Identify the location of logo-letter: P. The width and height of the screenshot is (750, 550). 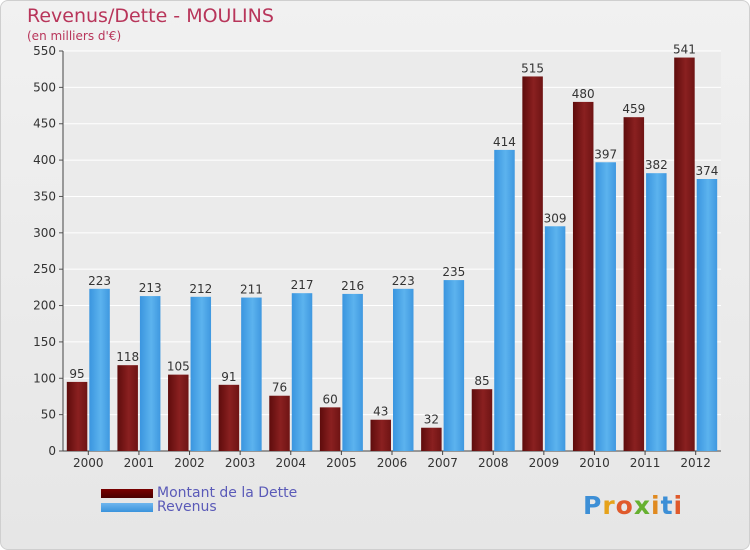
(593, 505).